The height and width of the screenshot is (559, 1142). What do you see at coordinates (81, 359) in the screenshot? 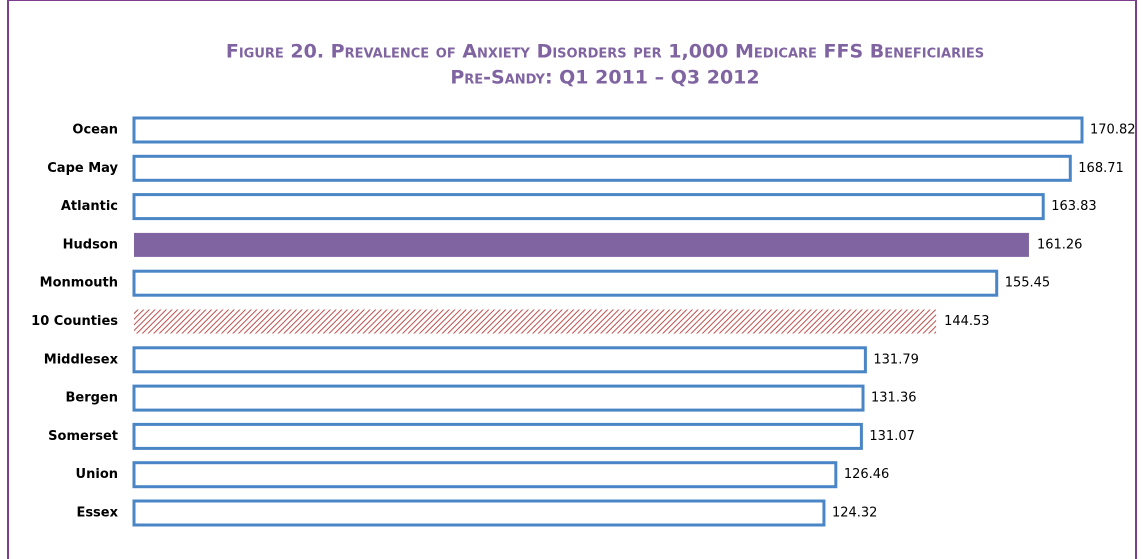
I see `category-label: Middlesex` at bounding box center [81, 359].